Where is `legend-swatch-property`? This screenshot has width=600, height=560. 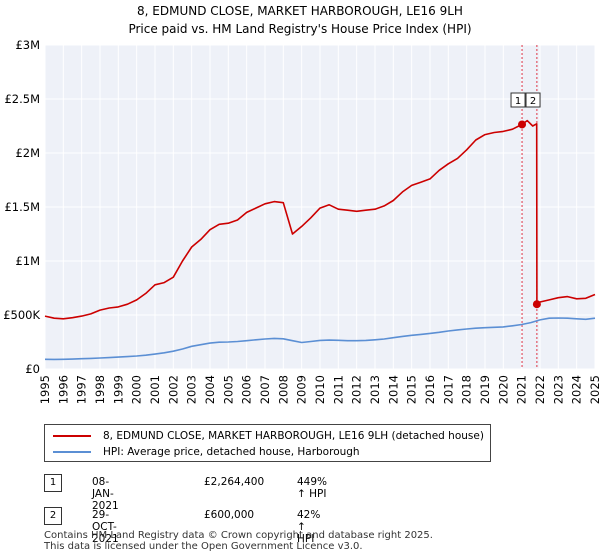 legend-swatch-property is located at coordinates (72, 436).